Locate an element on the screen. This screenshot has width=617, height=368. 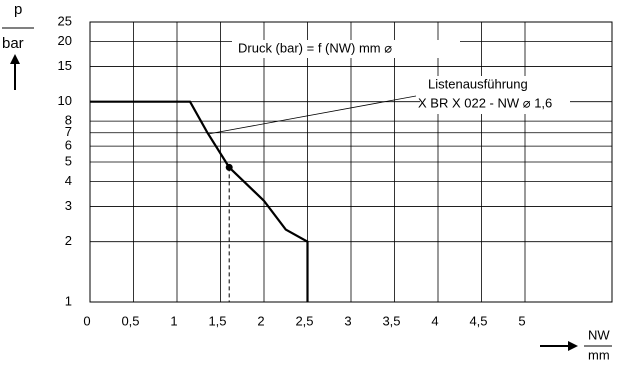
x-tick-label: 5 is located at coordinates (521, 320).